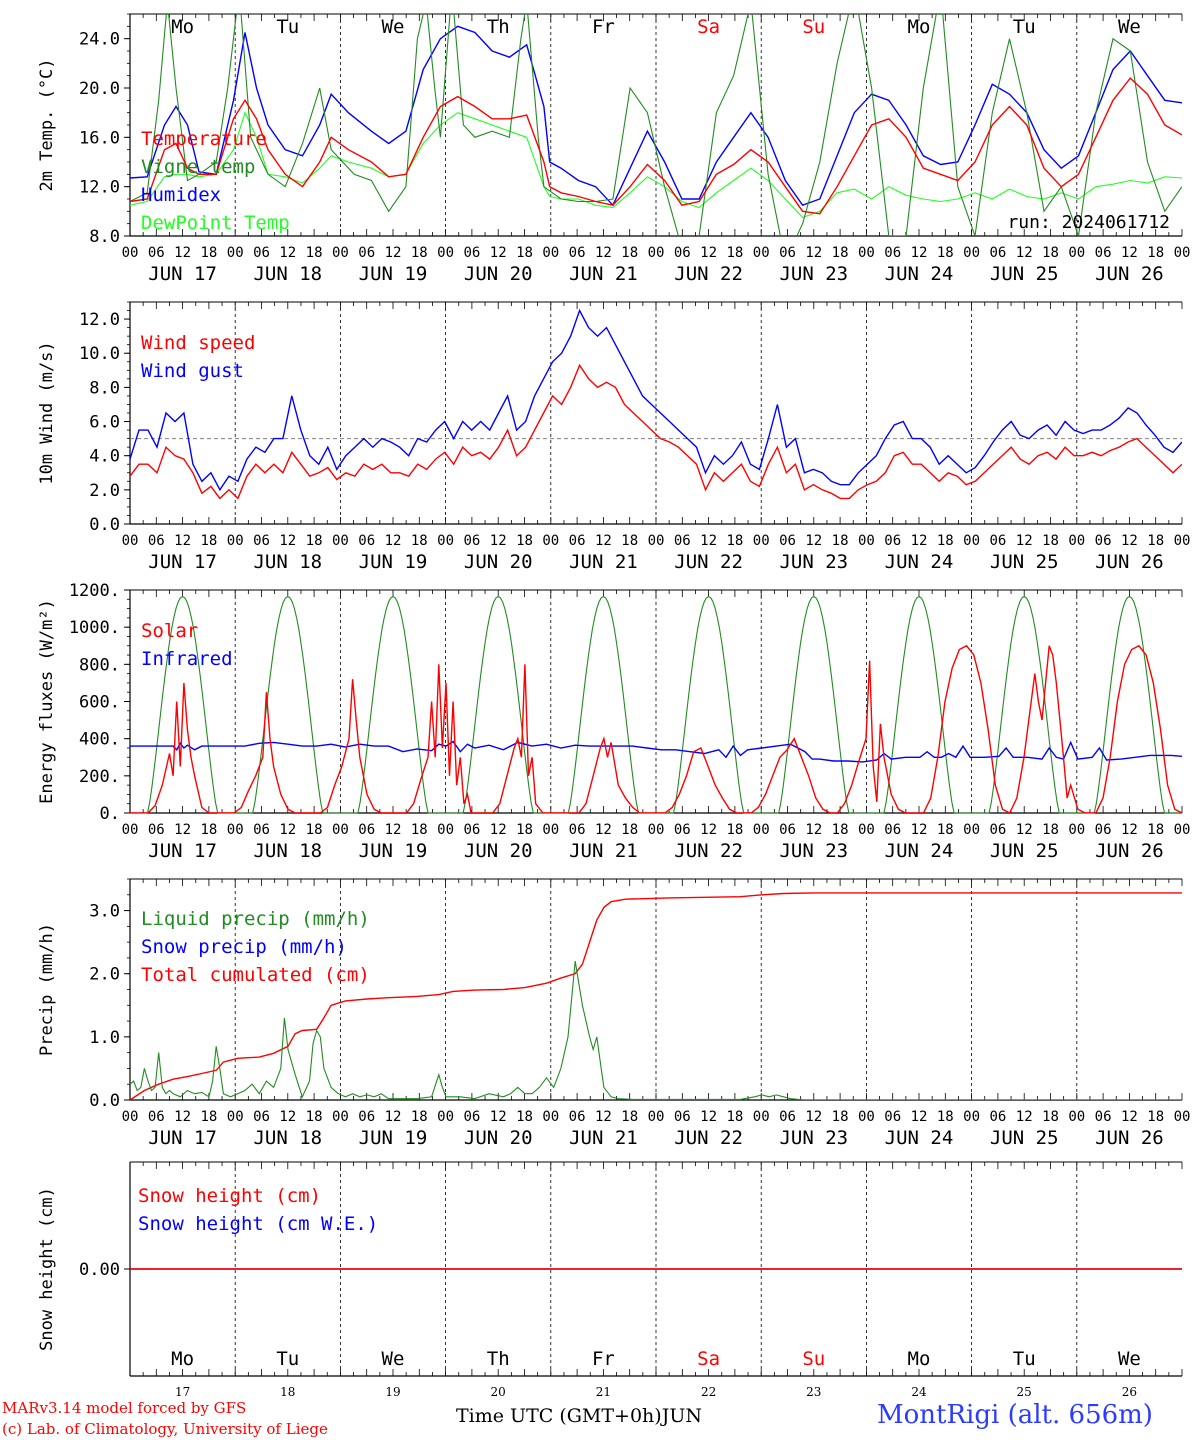 The height and width of the screenshot is (1440, 1194). I want to click on y-tick-label: 400., so click(99, 740).